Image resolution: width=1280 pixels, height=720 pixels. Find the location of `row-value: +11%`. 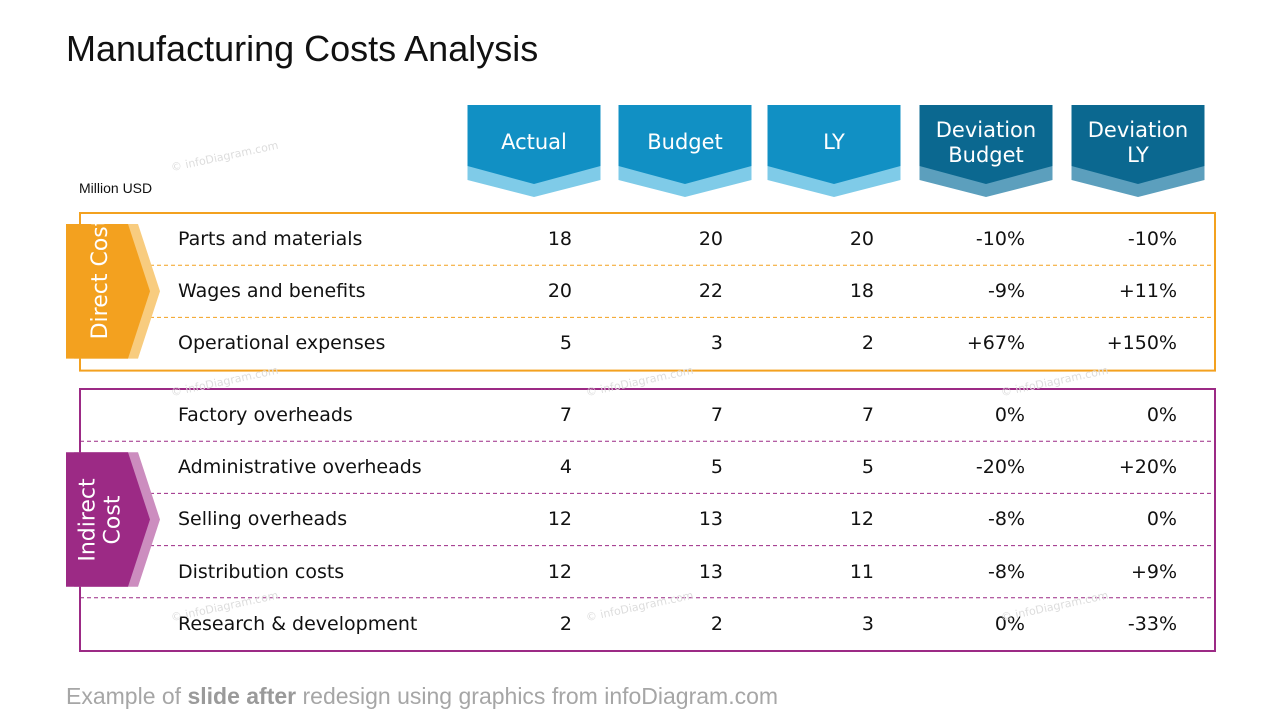

row-value: +11% is located at coordinates (1147, 291).